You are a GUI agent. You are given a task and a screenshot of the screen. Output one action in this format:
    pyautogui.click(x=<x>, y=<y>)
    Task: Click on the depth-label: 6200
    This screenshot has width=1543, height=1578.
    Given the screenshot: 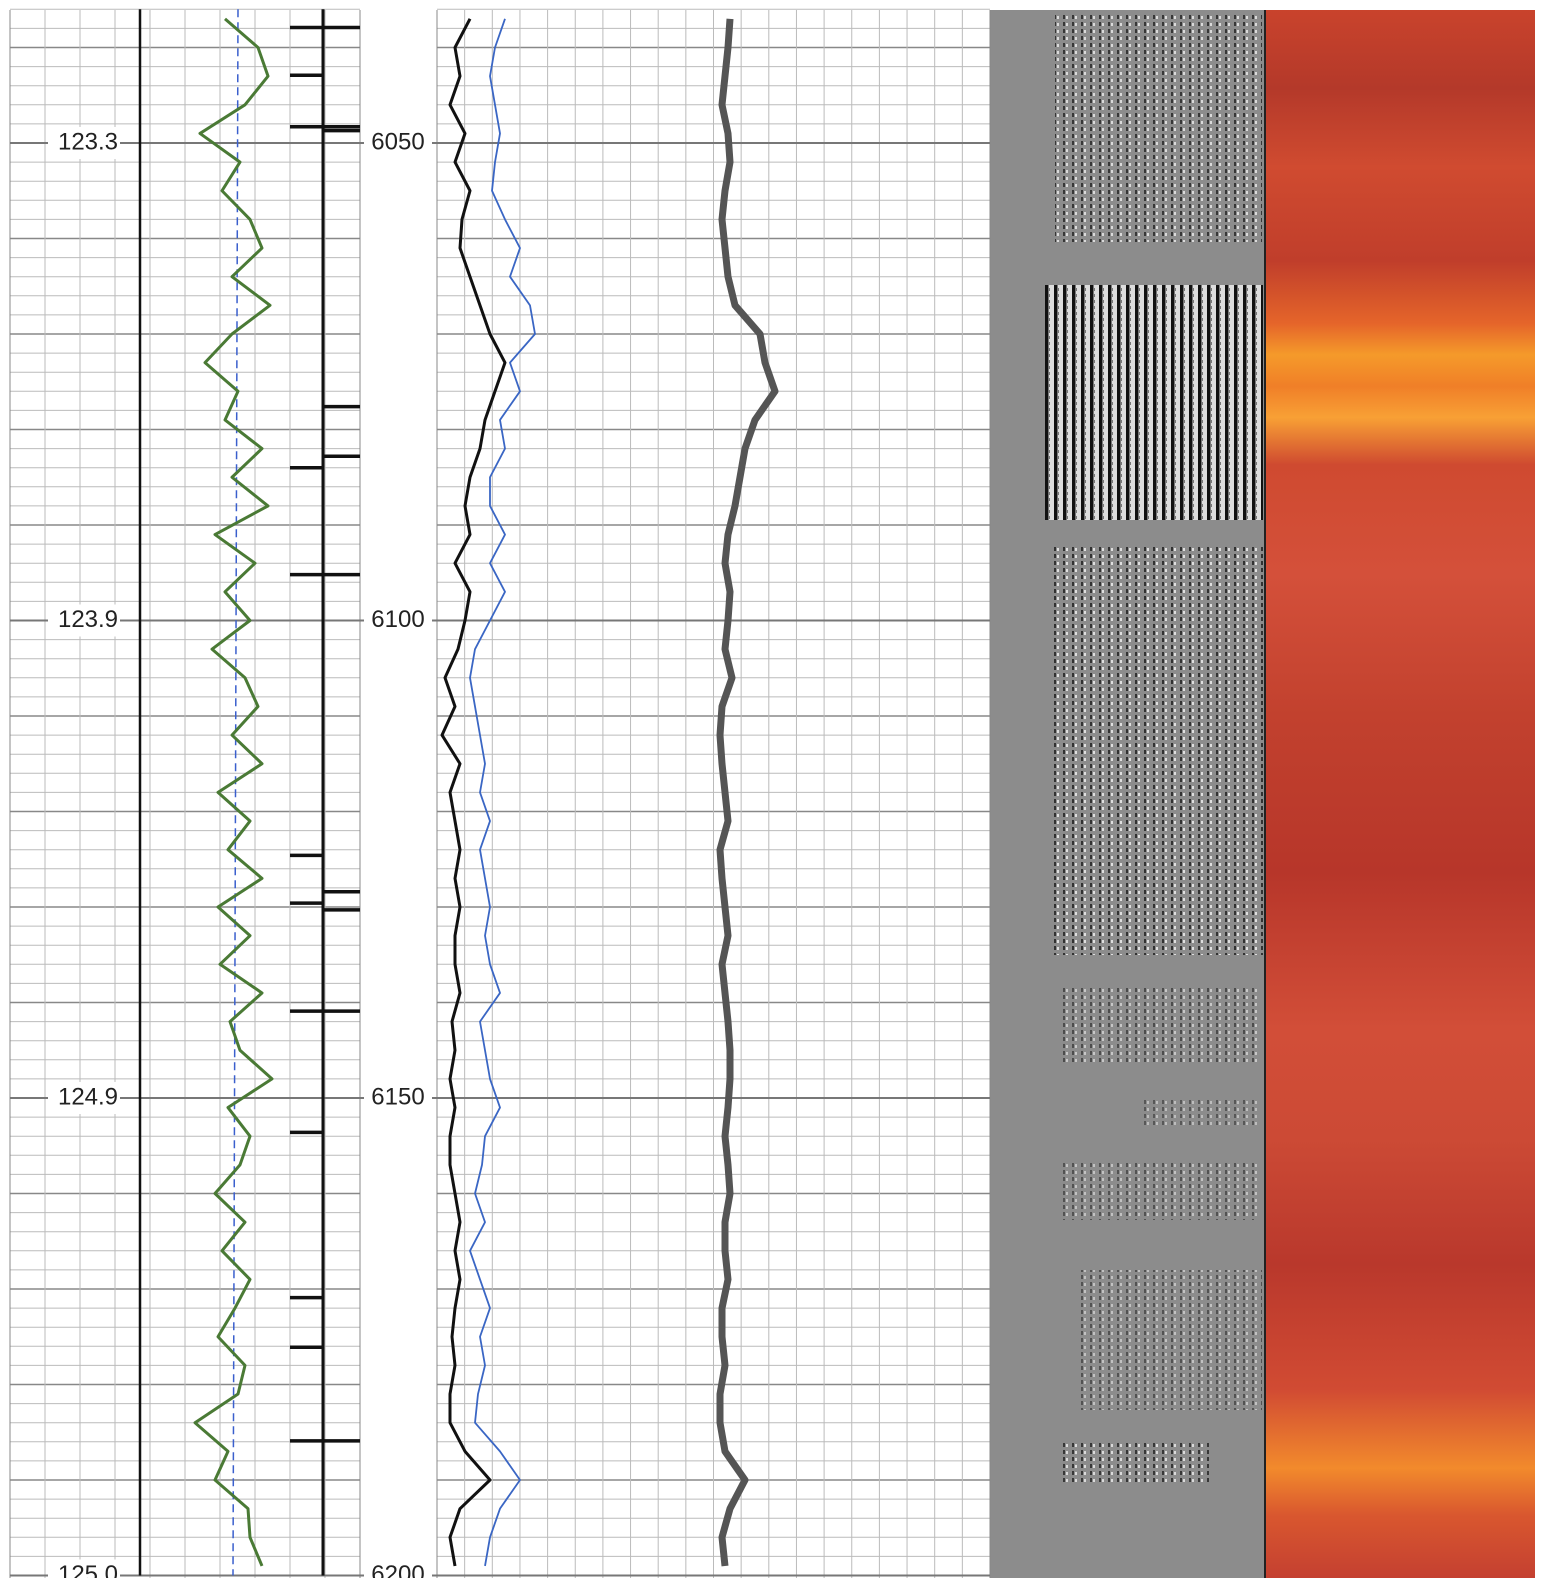 What is the action you would take?
    pyautogui.click(x=397, y=1569)
    